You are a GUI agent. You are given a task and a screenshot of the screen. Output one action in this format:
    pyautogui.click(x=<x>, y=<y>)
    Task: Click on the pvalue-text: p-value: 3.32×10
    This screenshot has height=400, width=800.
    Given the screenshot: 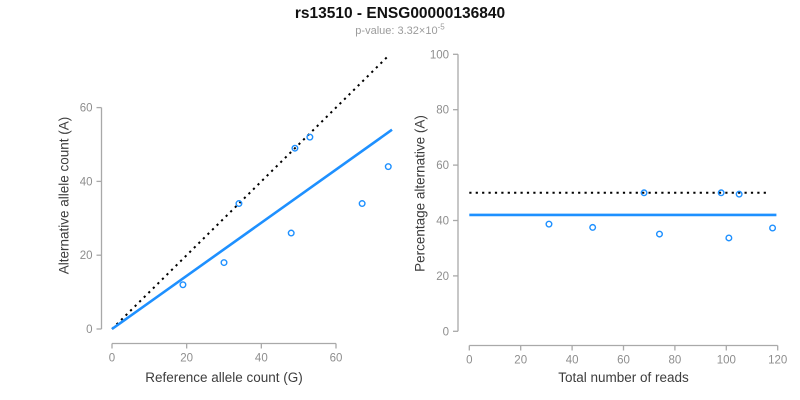 What is the action you would take?
    pyautogui.click(x=396, y=31)
    